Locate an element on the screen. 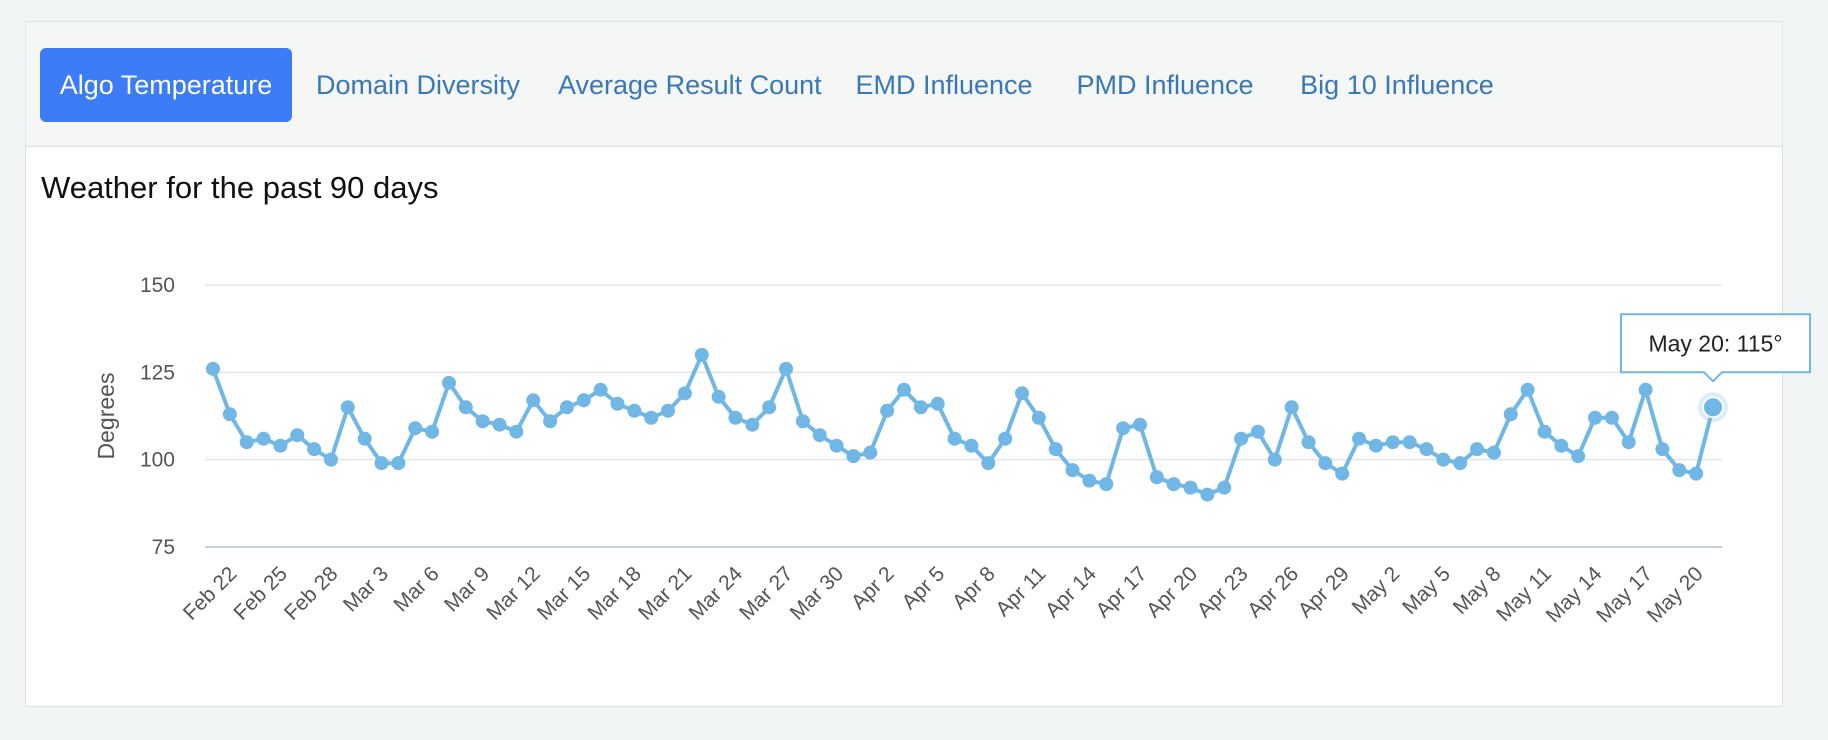 Image resolution: width=1828 pixels, height=740 pixels. tab-emd-influence: EMD Influence is located at coordinates (944, 85).